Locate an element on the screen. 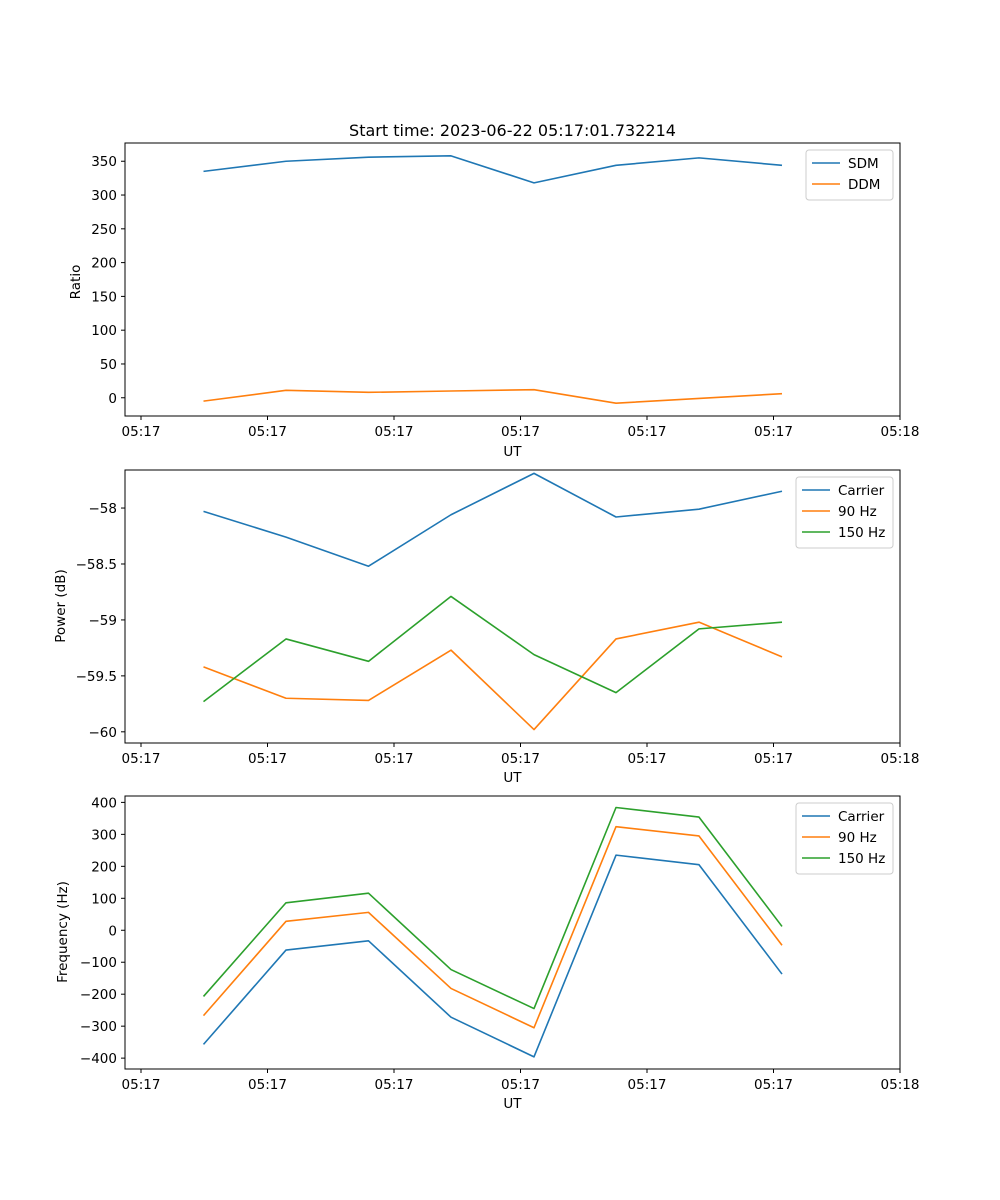 The width and height of the screenshot is (1000, 1200). ratio-y-tick-label: 300 is located at coordinates (104, 196).